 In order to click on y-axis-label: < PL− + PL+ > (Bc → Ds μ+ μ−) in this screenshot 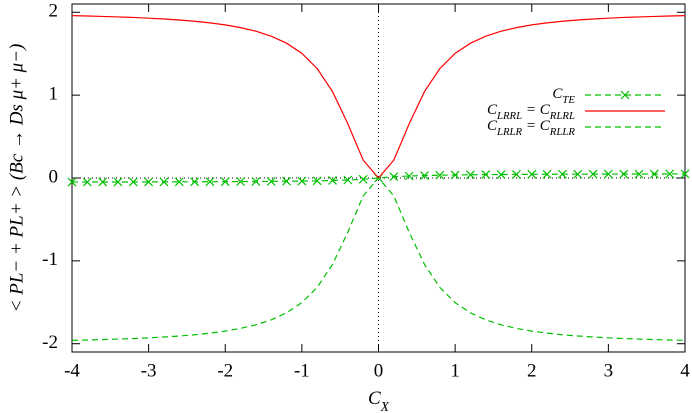, I will do `click(16, 178)`.